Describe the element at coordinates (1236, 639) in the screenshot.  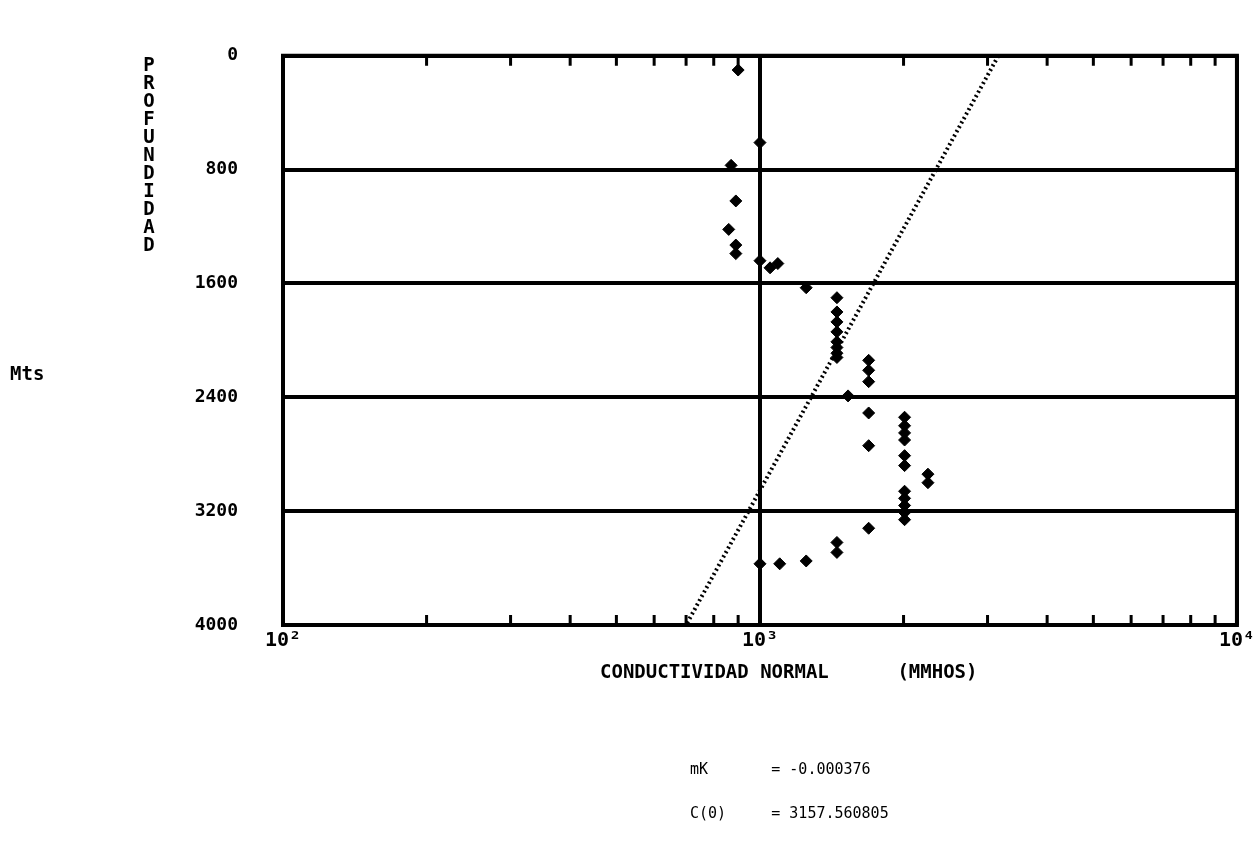
I see `x-tick-label: 10⁴` at that location.